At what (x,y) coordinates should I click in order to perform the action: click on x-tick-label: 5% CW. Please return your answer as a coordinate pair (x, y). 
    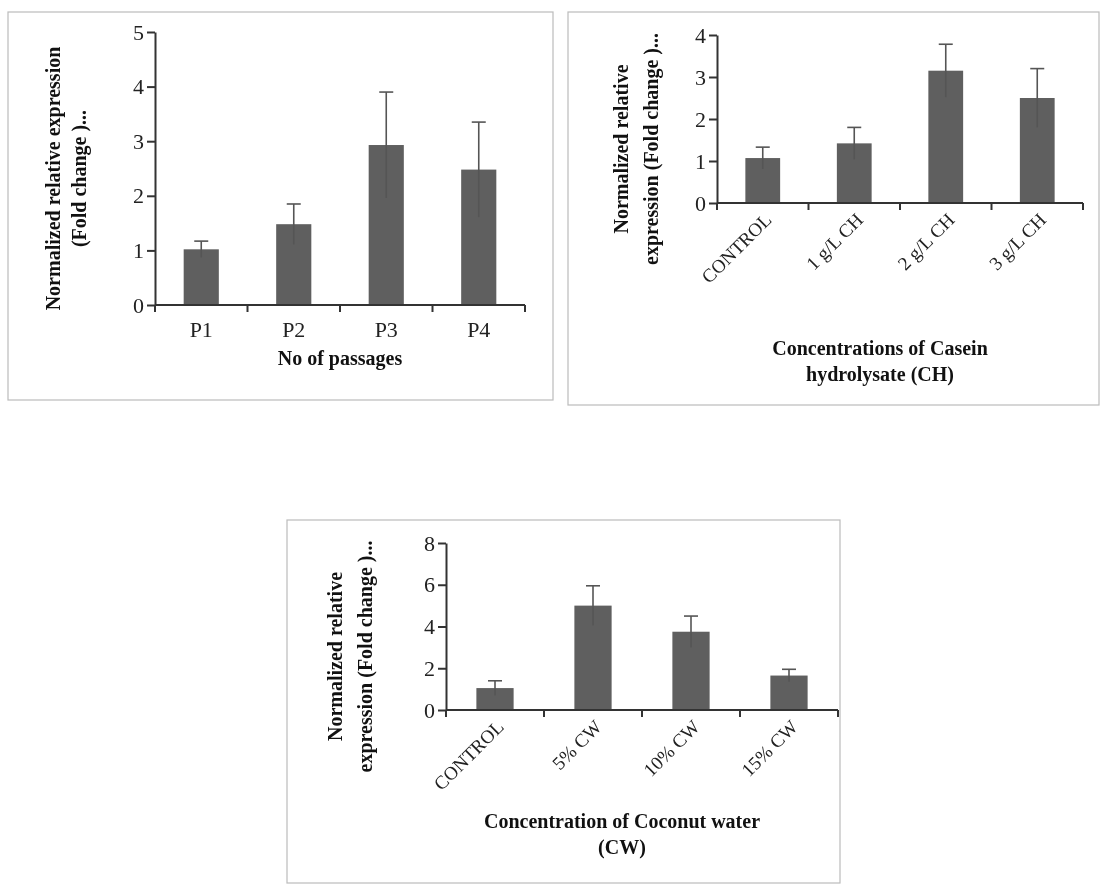
    Looking at the image, I should click on (577, 744).